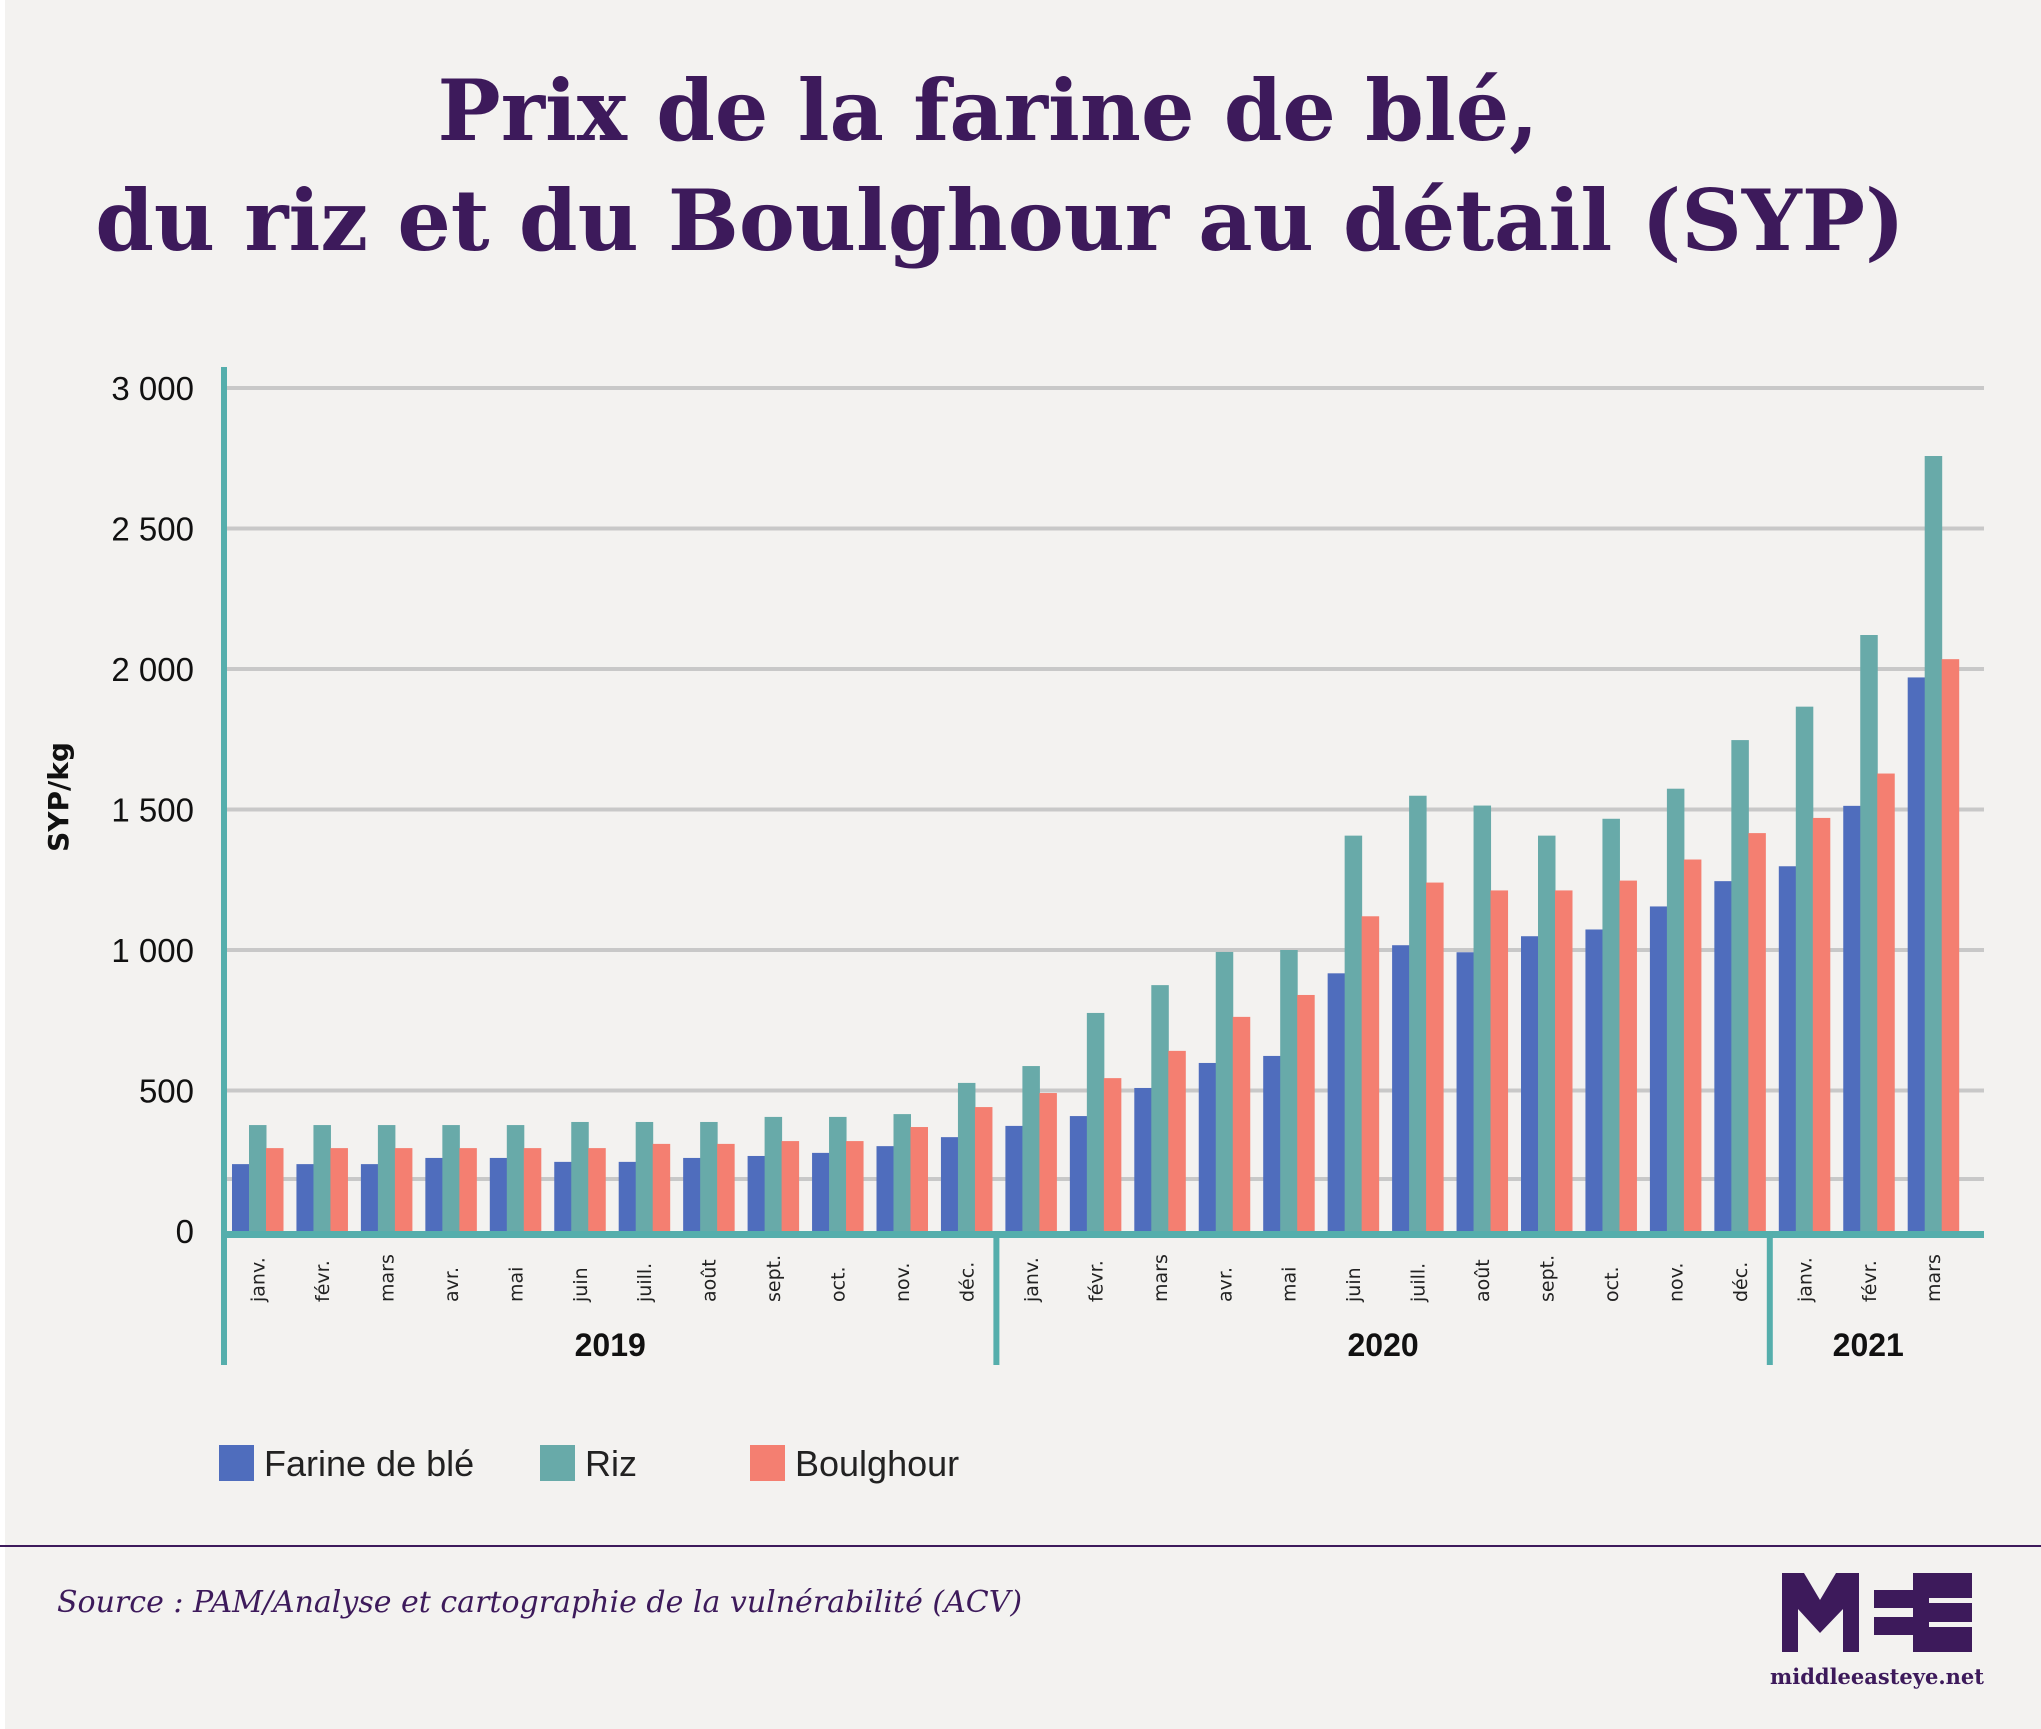  Describe the element at coordinates (369, 1463) in the screenshot. I see `legend-label: Farine de blé` at that location.